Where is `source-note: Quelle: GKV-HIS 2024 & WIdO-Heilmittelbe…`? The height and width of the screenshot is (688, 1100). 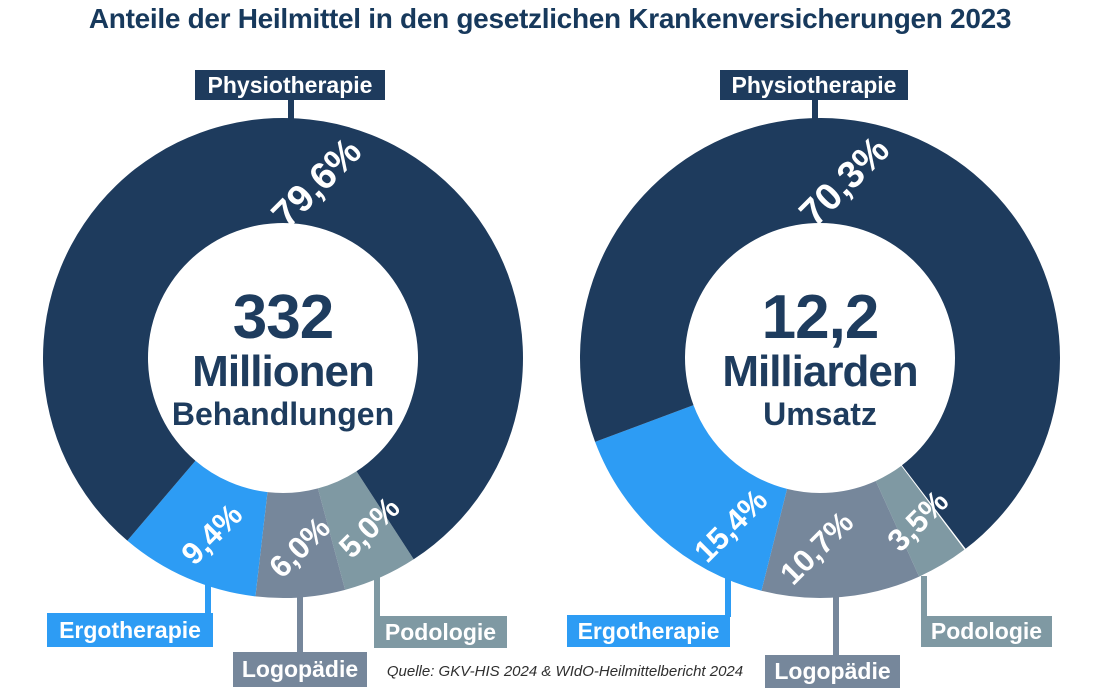 source-note: Quelle: GKV-HIS 2024 & WIdO-Heilmittelbe… is located at coordinates (565, 671).